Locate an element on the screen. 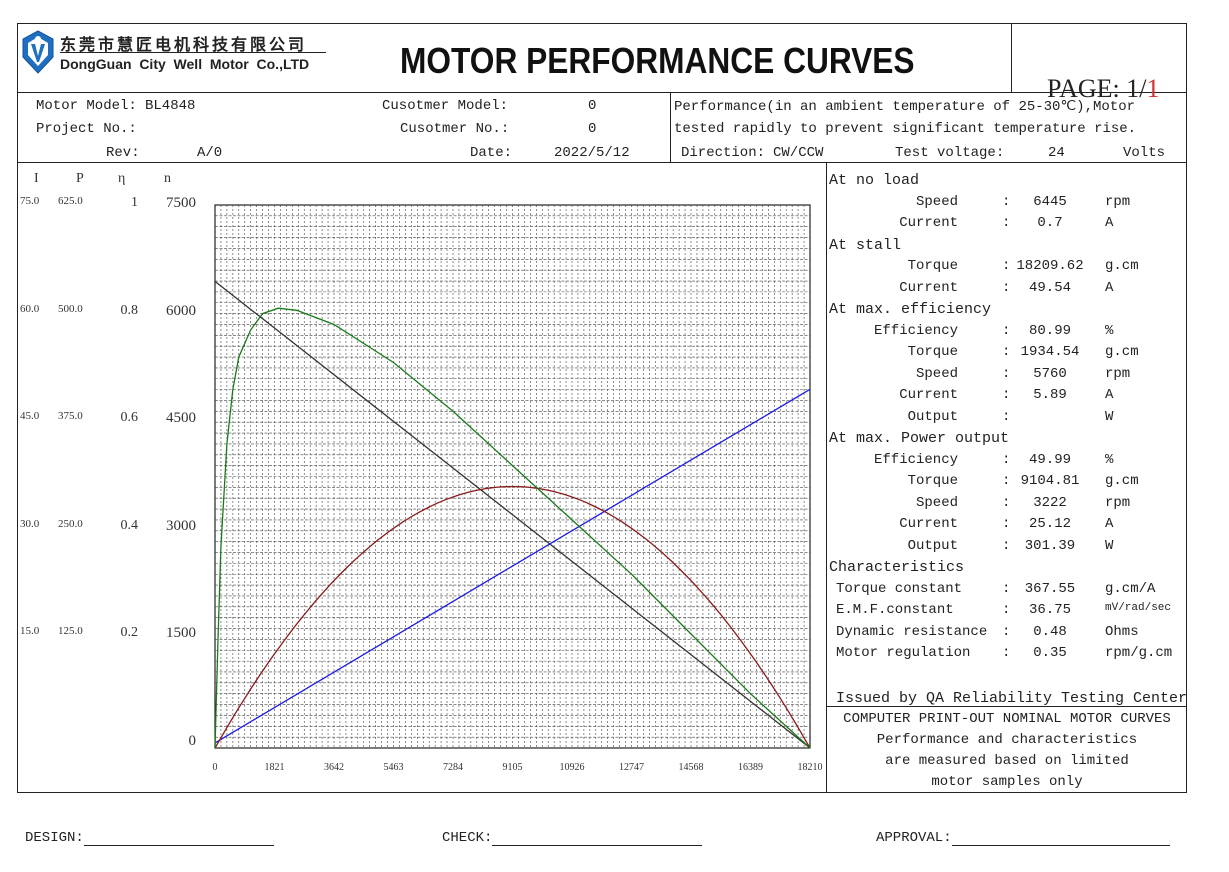 Image resolution: width=1229 pixels, height=872 pixels. current-tick-label: 60.0 is located at coordinates (30, 309).